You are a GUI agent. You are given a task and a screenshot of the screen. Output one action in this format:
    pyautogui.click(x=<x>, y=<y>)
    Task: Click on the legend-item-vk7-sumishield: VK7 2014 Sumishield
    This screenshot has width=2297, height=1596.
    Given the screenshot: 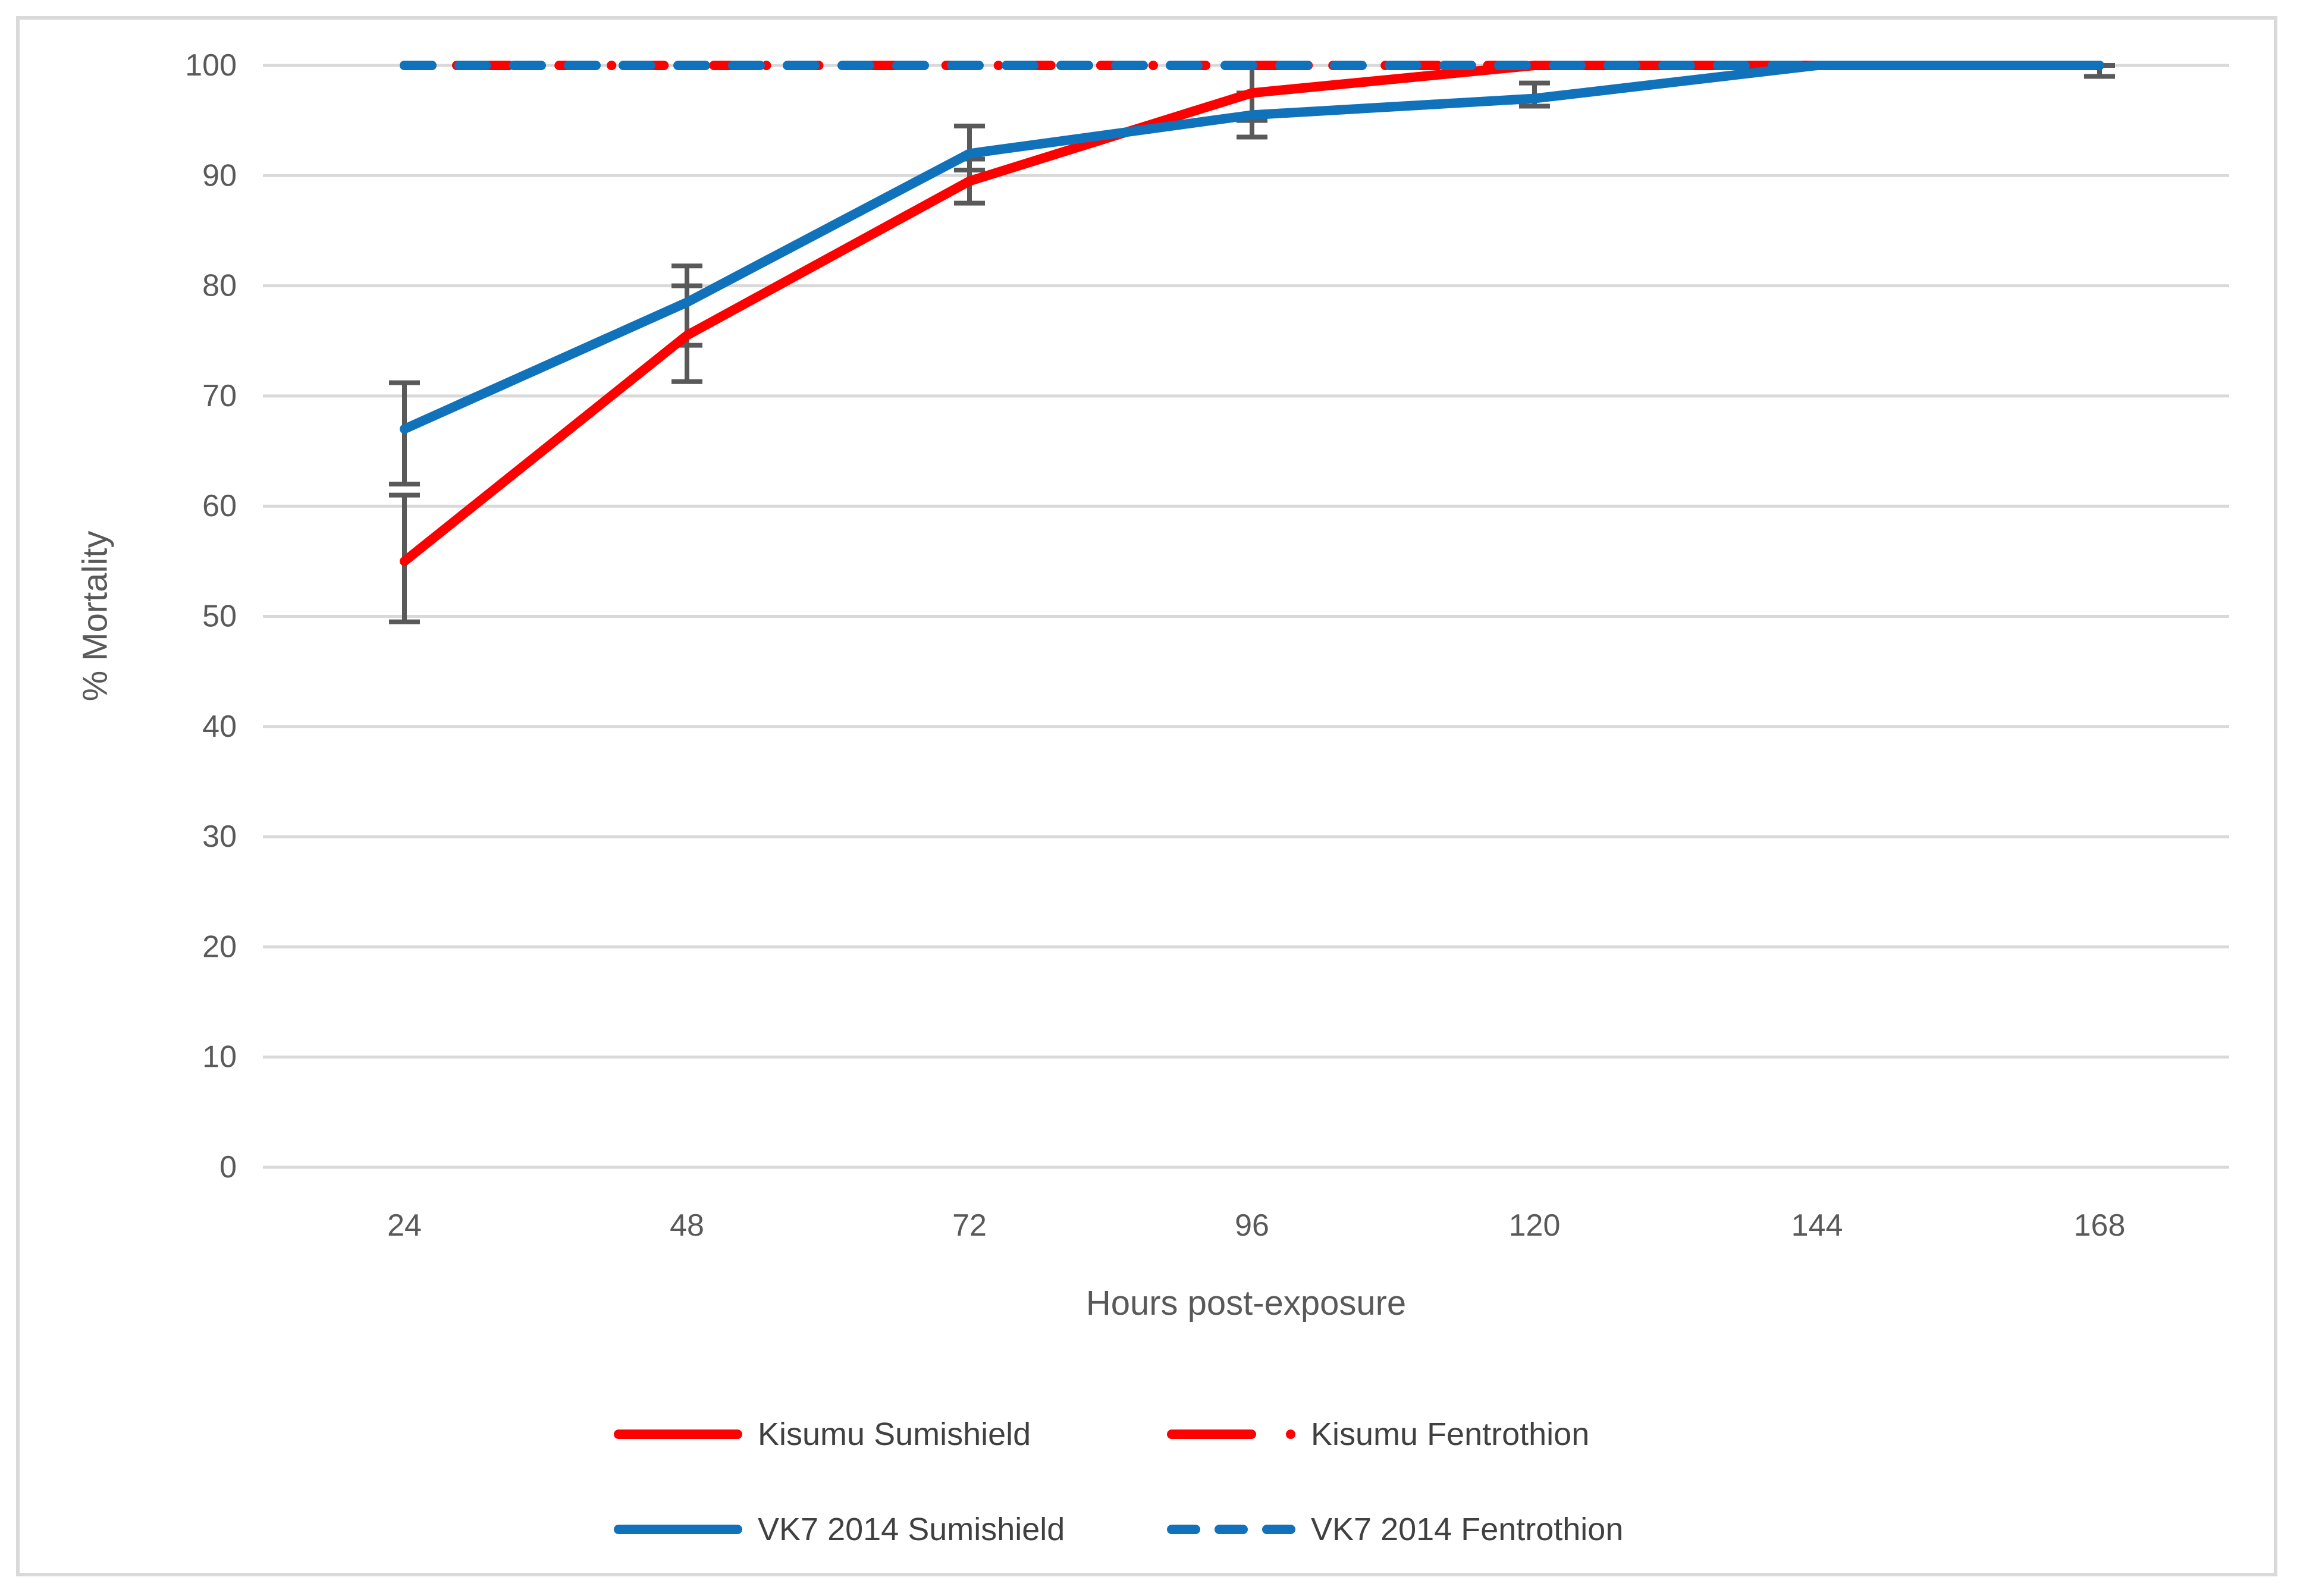 What is the action you would take?
    pyautogui.click(x=839, y=1529)
    